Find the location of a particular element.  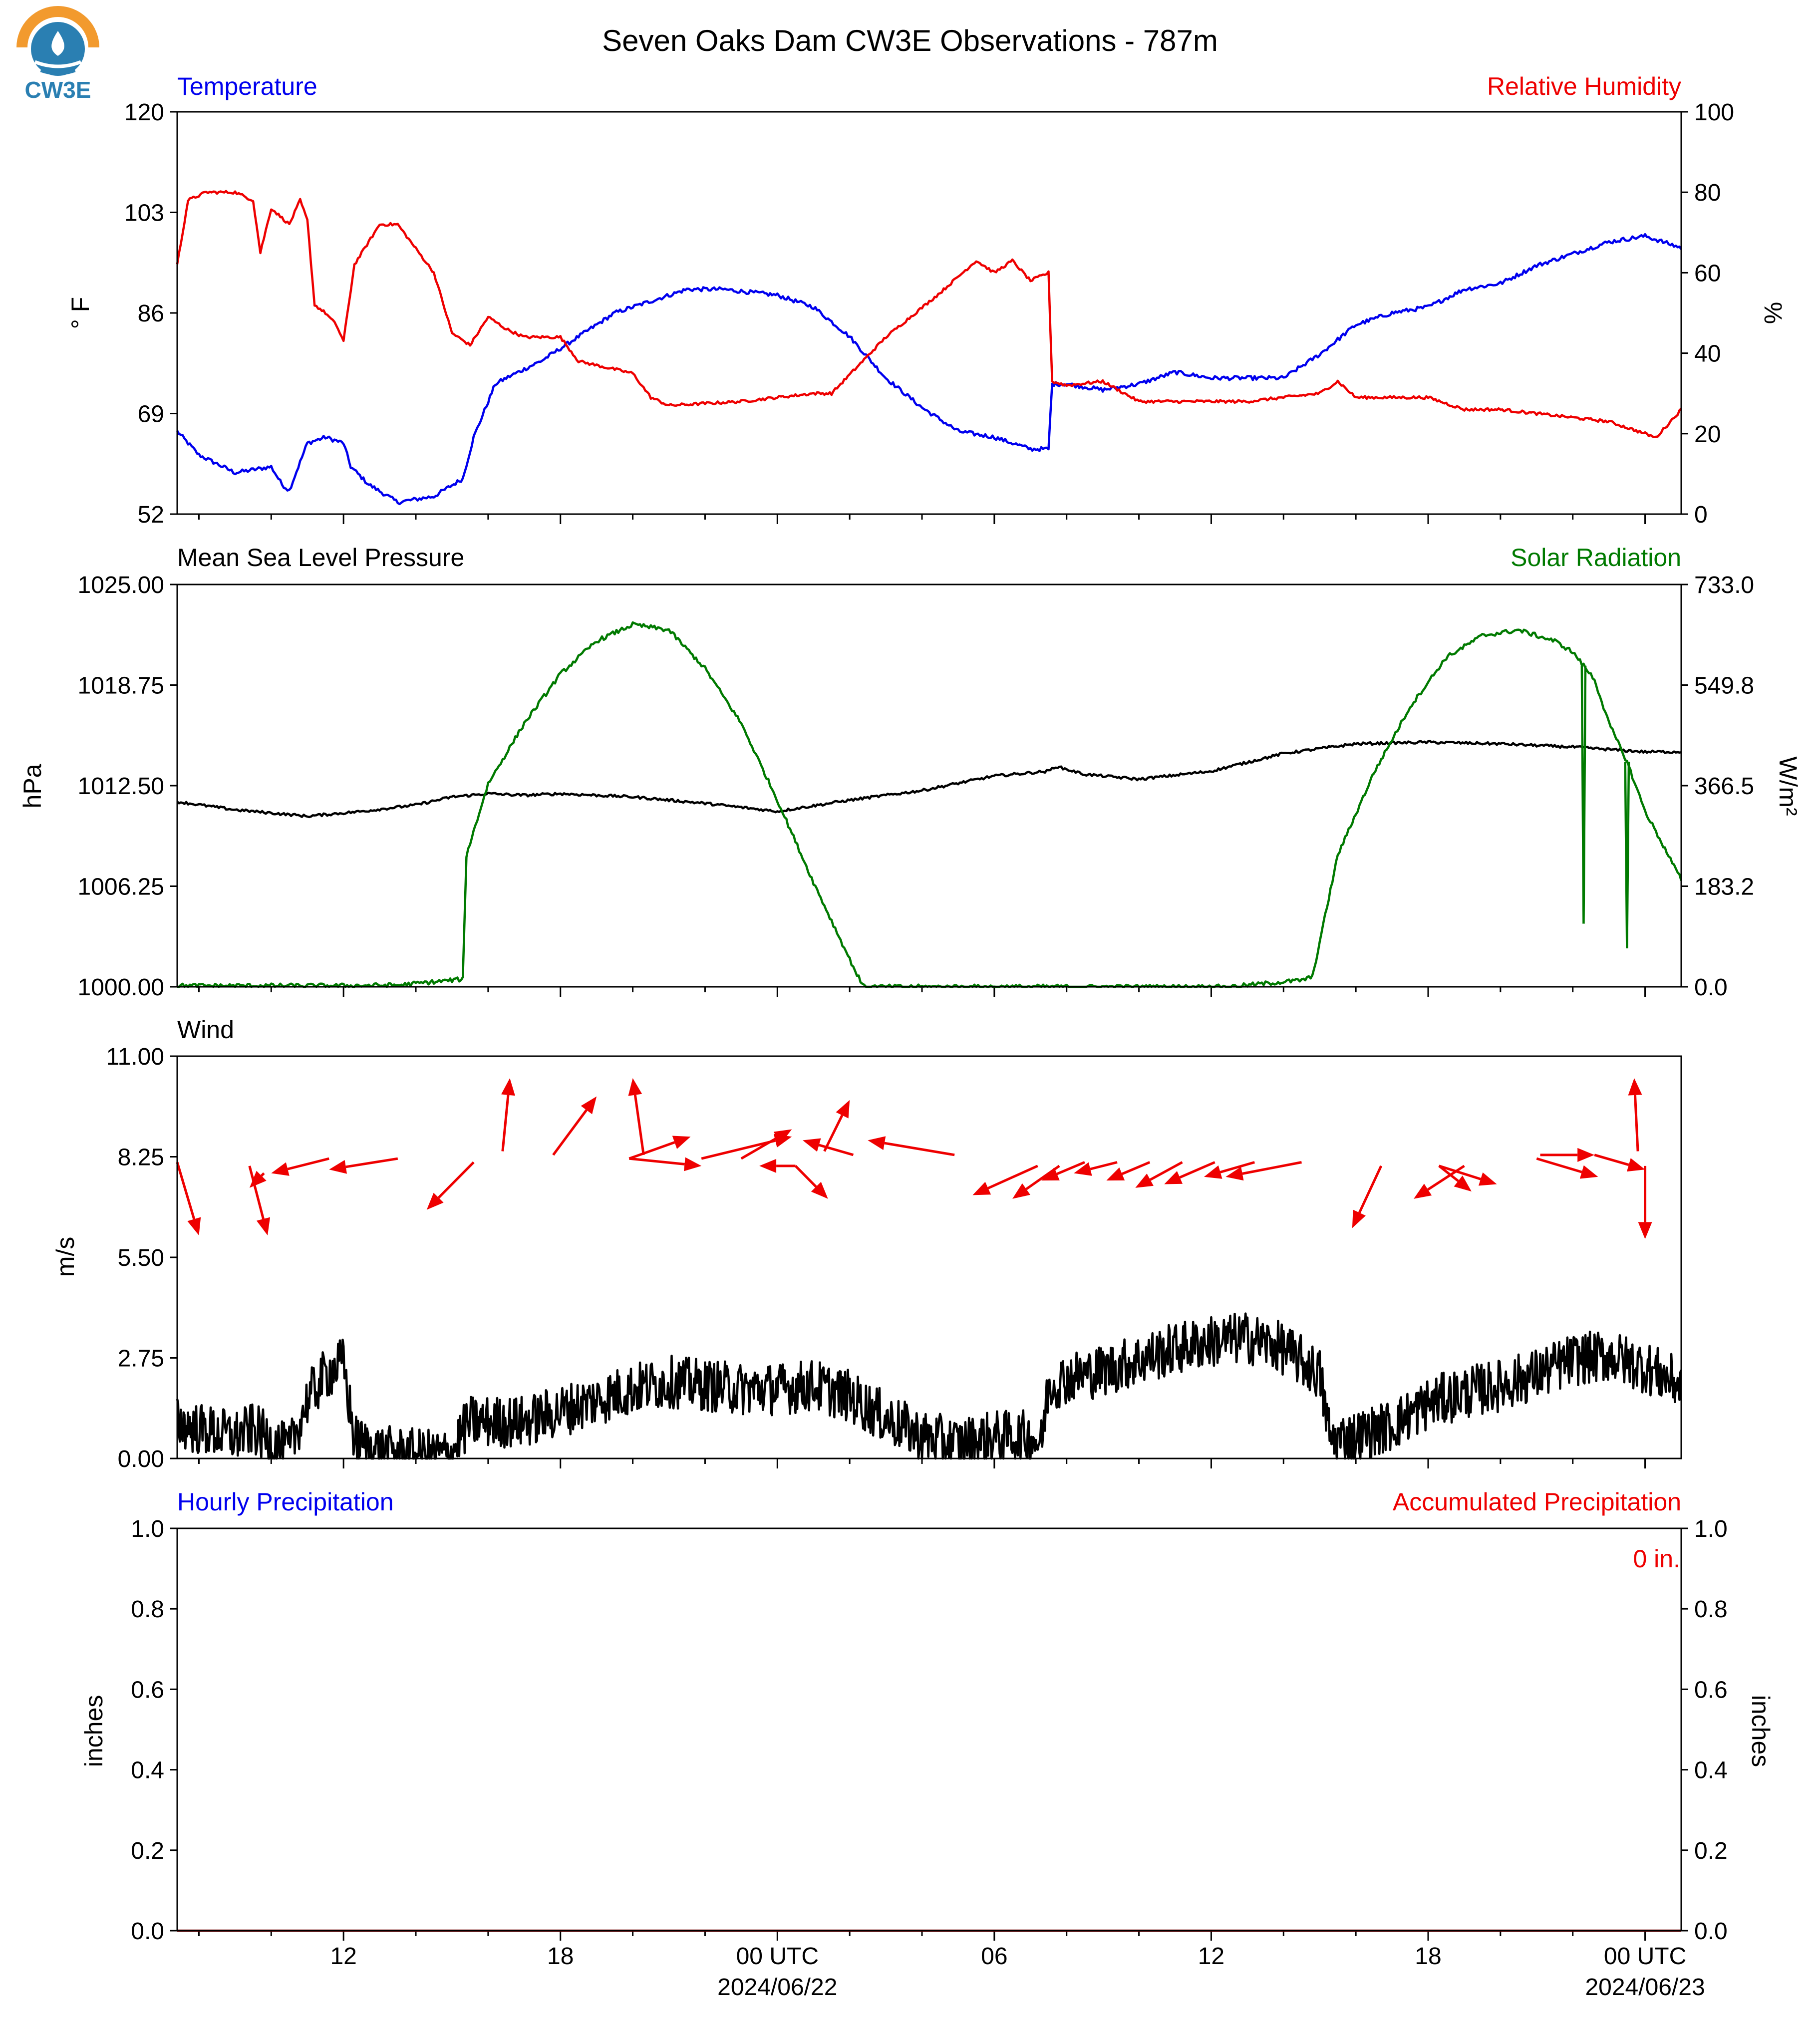

relative-humidity-line is located at coordinates (929, 314).